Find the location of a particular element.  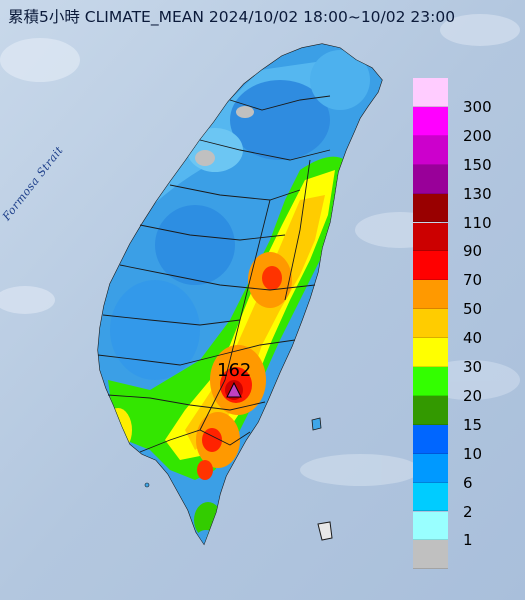

legend-tick-label: 200 is located at coordinates (477, 135).